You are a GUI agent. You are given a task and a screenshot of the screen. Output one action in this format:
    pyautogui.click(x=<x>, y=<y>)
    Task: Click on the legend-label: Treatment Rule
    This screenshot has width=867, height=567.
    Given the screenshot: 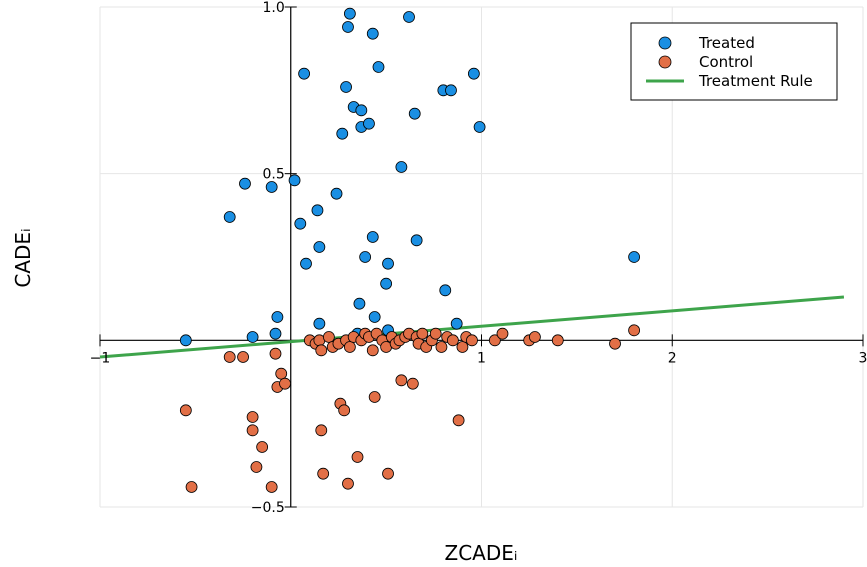 What is the action you would take?
    pyautogui.click(x=755, y=81)
    